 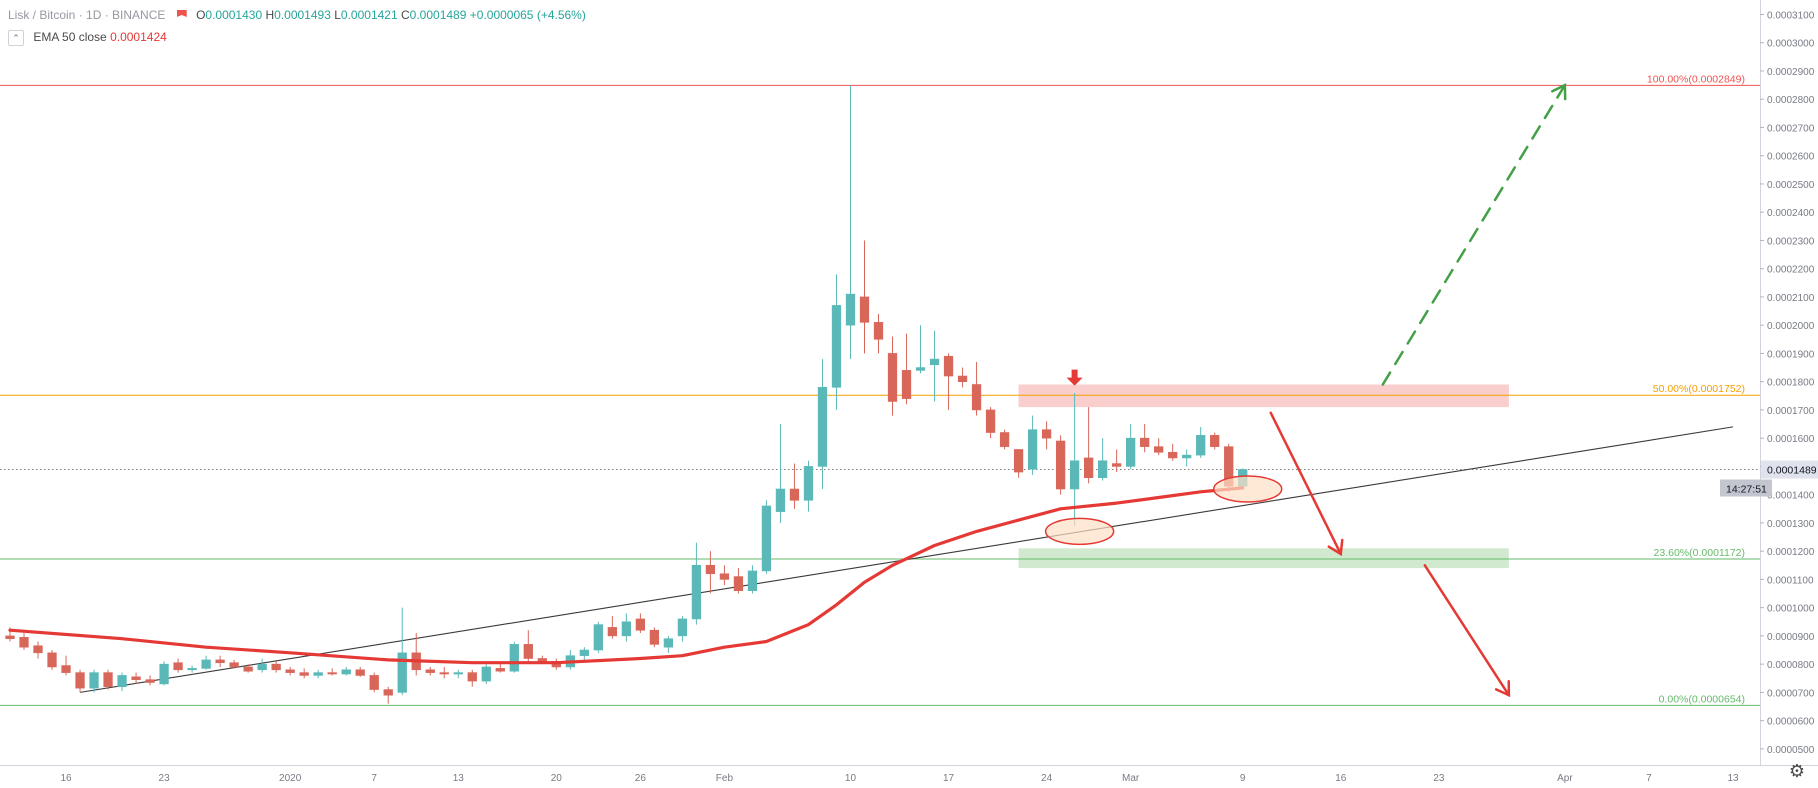 I want to click on symbol-title: Lisk / Bitcoin · 1D · BINANCE, so click(x=87, y=15).